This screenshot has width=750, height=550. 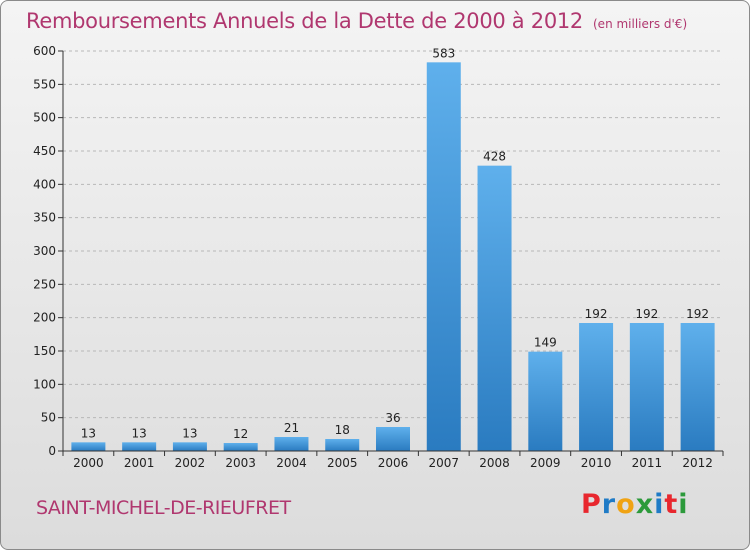 What do you see at coordinates (44, 351) in the screenshot?
I see `y-tick-label: 150` at bounding box center [44, 351].